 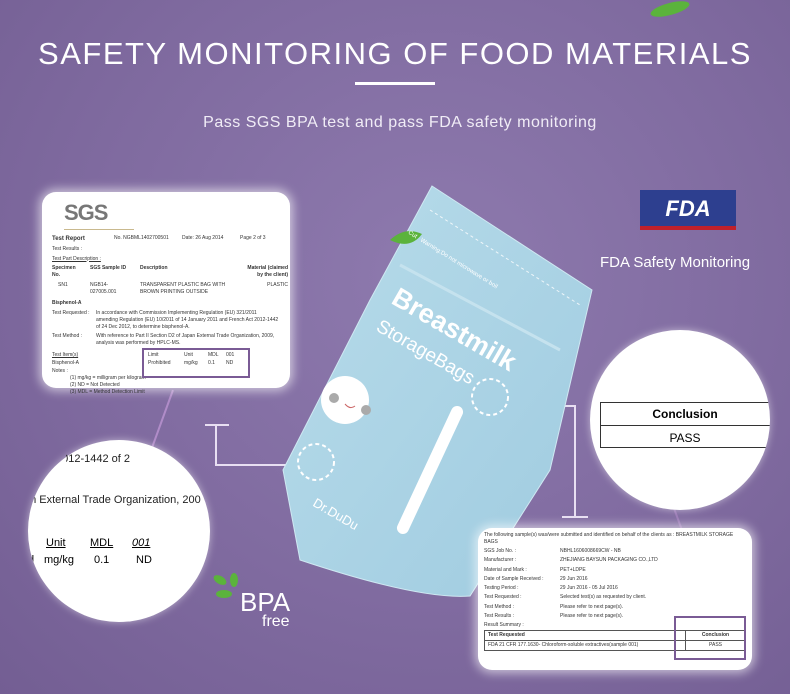 I want to click on col-header: Specimen No., so click(x=64, y=272).